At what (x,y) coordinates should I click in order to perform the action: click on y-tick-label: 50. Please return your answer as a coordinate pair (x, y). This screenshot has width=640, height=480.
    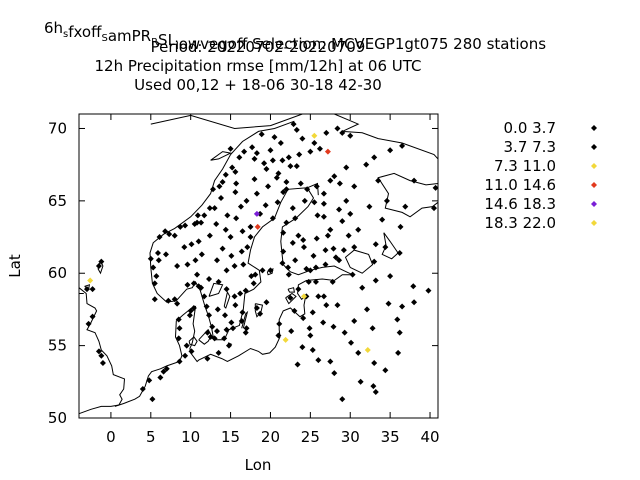
    Looking at the image, I should click on (57, 418).